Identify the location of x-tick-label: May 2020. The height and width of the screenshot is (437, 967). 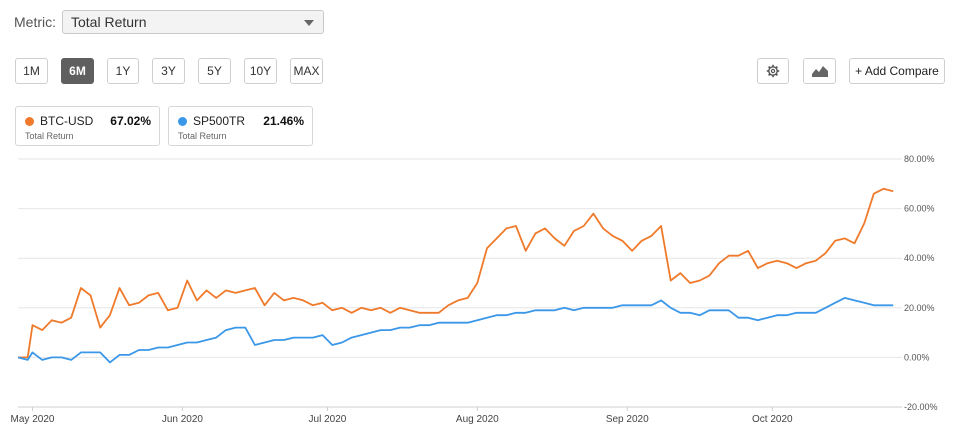
(33, 419).